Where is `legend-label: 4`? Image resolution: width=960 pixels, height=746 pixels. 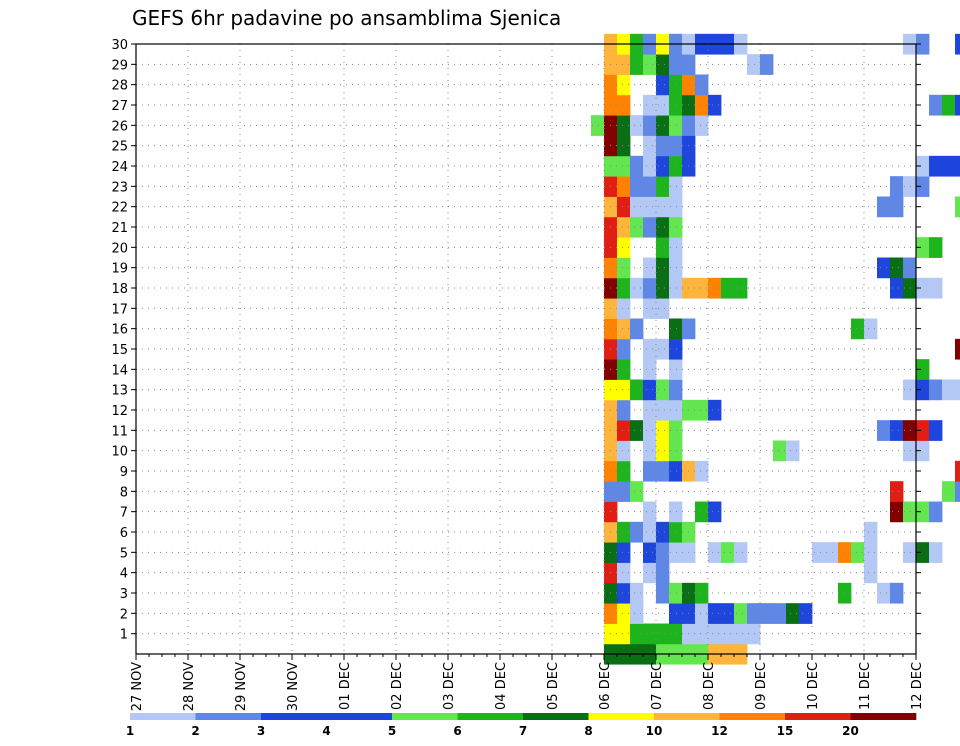
legend-label: 4 is located at coordinates (326, 731).